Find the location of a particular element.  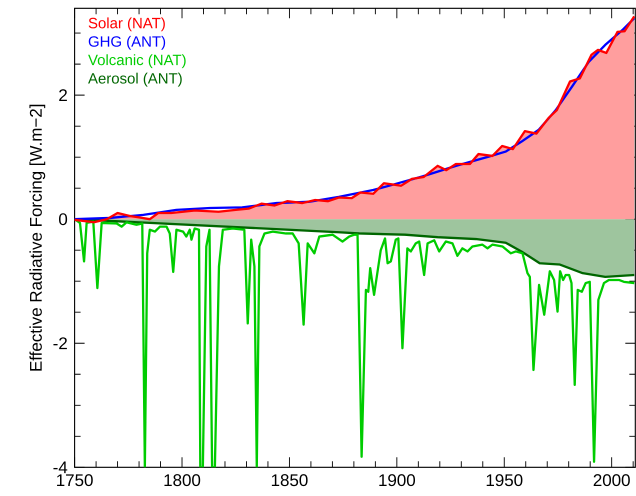

text: Aerosol (ANT) is located at coordinates (135, 79).